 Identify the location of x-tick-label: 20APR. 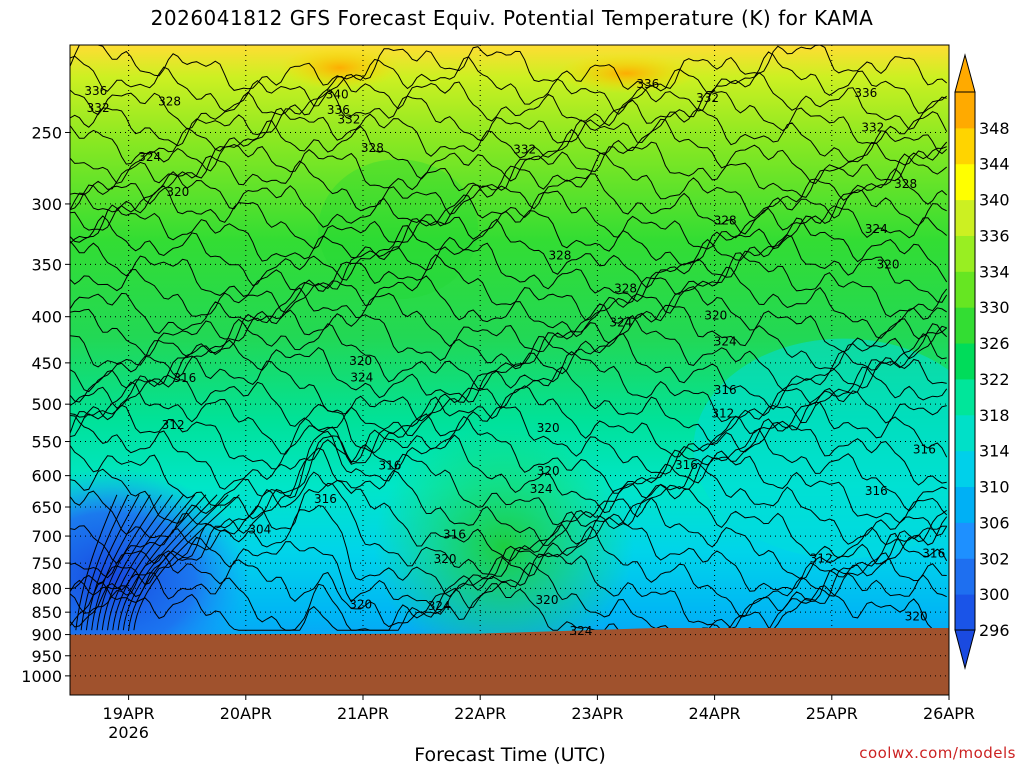
(246, 713).